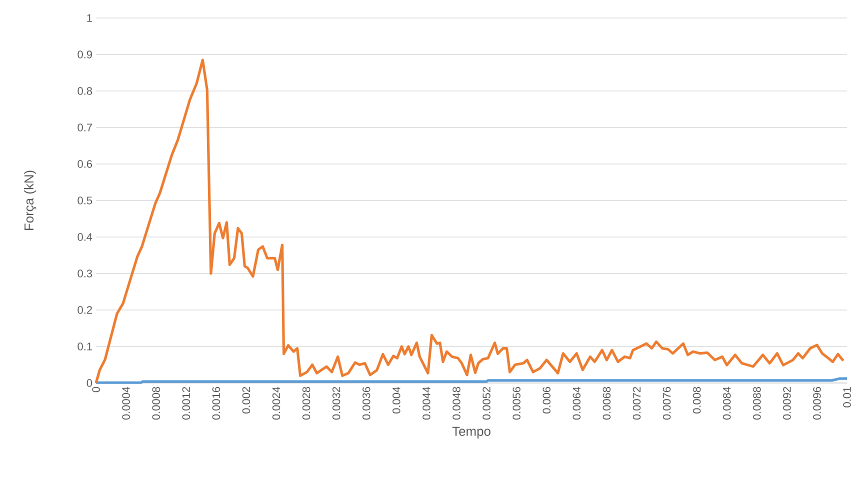  Describe the element at coordinates (787, 403) in the screenshot. I see `x-tick-label: 0.0092` at that location.